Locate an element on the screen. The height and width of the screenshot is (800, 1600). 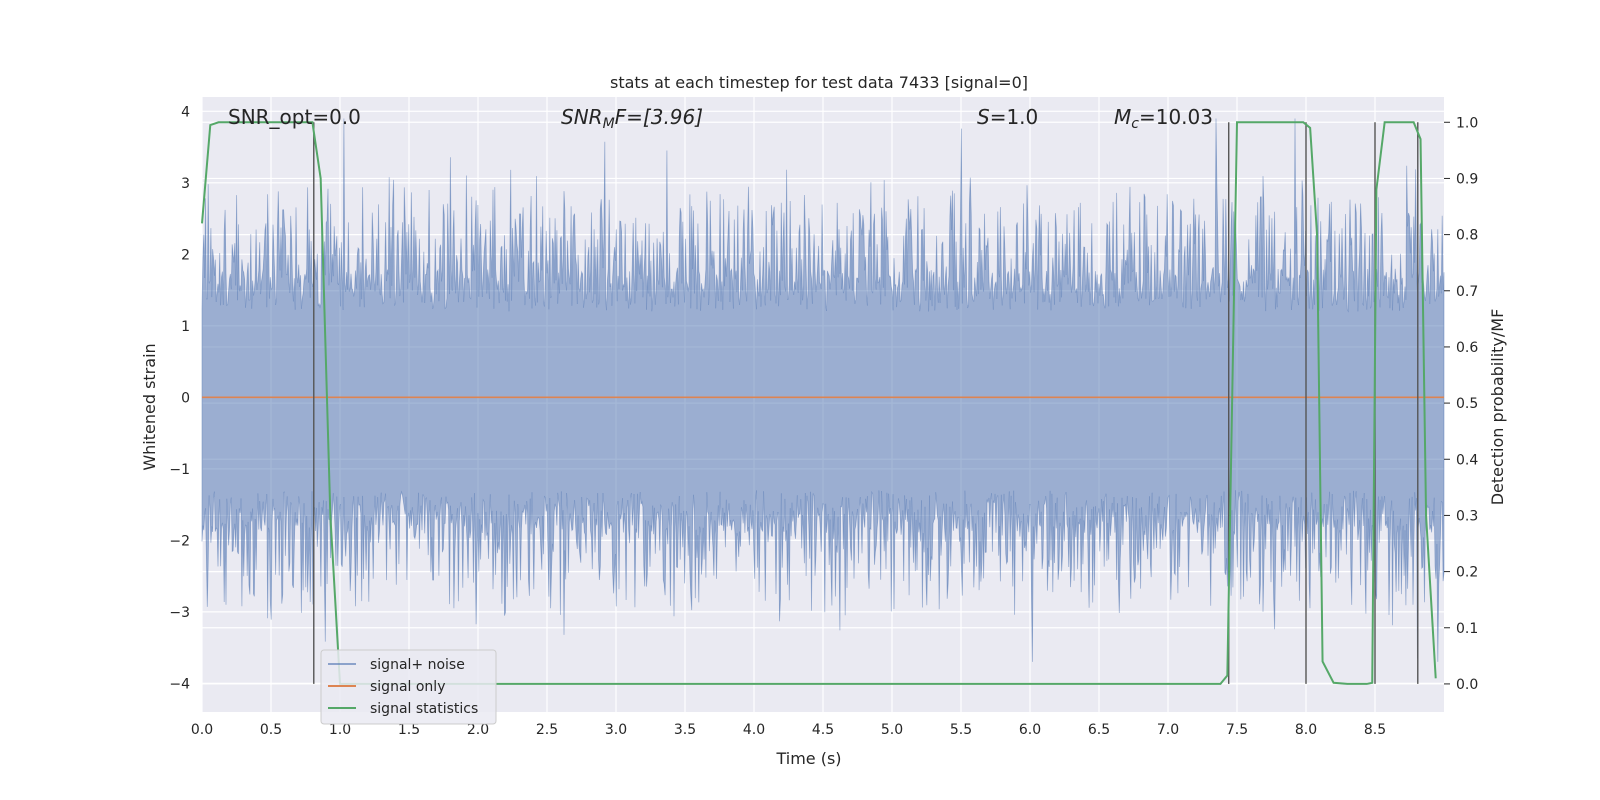
legend-label-signal-statistics: signal statistics is located at coordinates (424, 709).